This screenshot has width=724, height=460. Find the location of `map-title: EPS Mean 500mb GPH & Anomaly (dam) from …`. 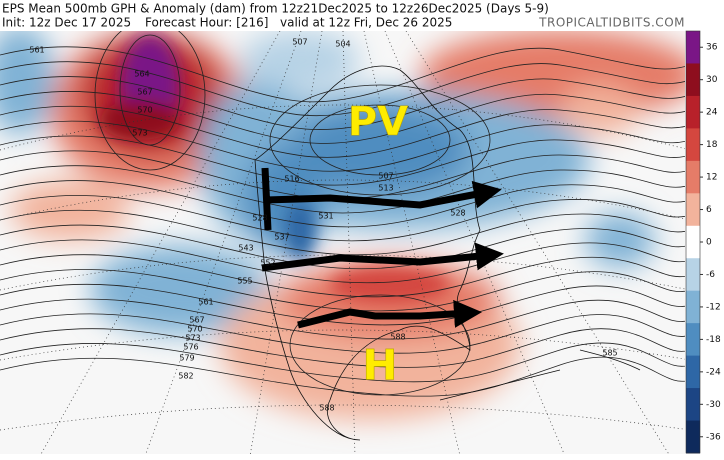

map-title: EPS Mean 500mb GPH & Anomaly (dam) from … is located at coordinates (275, 9).